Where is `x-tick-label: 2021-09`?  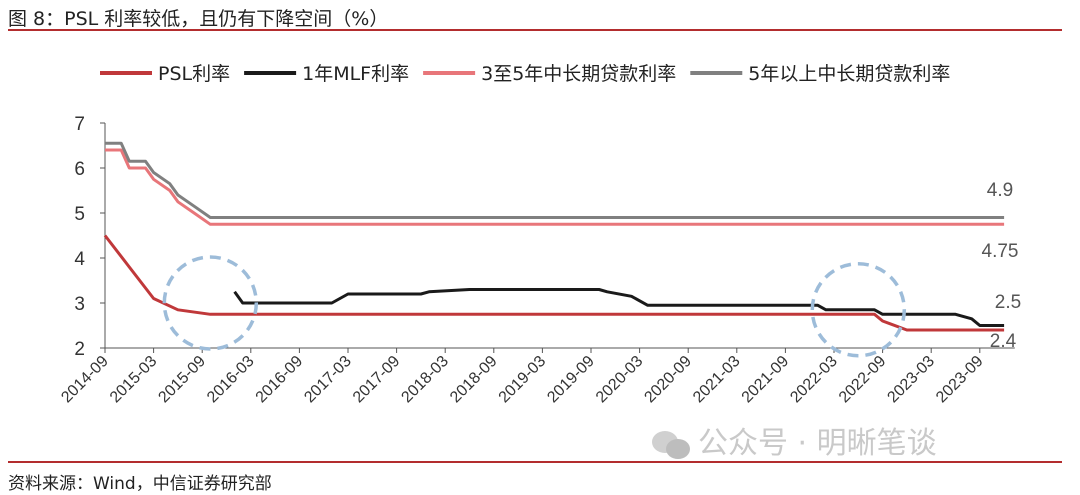 x-tick-label: 2021-09 is located at coordinates (766, 380).